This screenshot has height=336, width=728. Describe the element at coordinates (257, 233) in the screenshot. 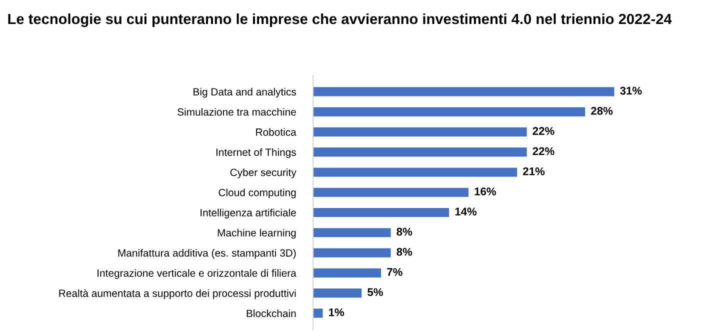

I see `y-tick-label: Machine learning` at that location.